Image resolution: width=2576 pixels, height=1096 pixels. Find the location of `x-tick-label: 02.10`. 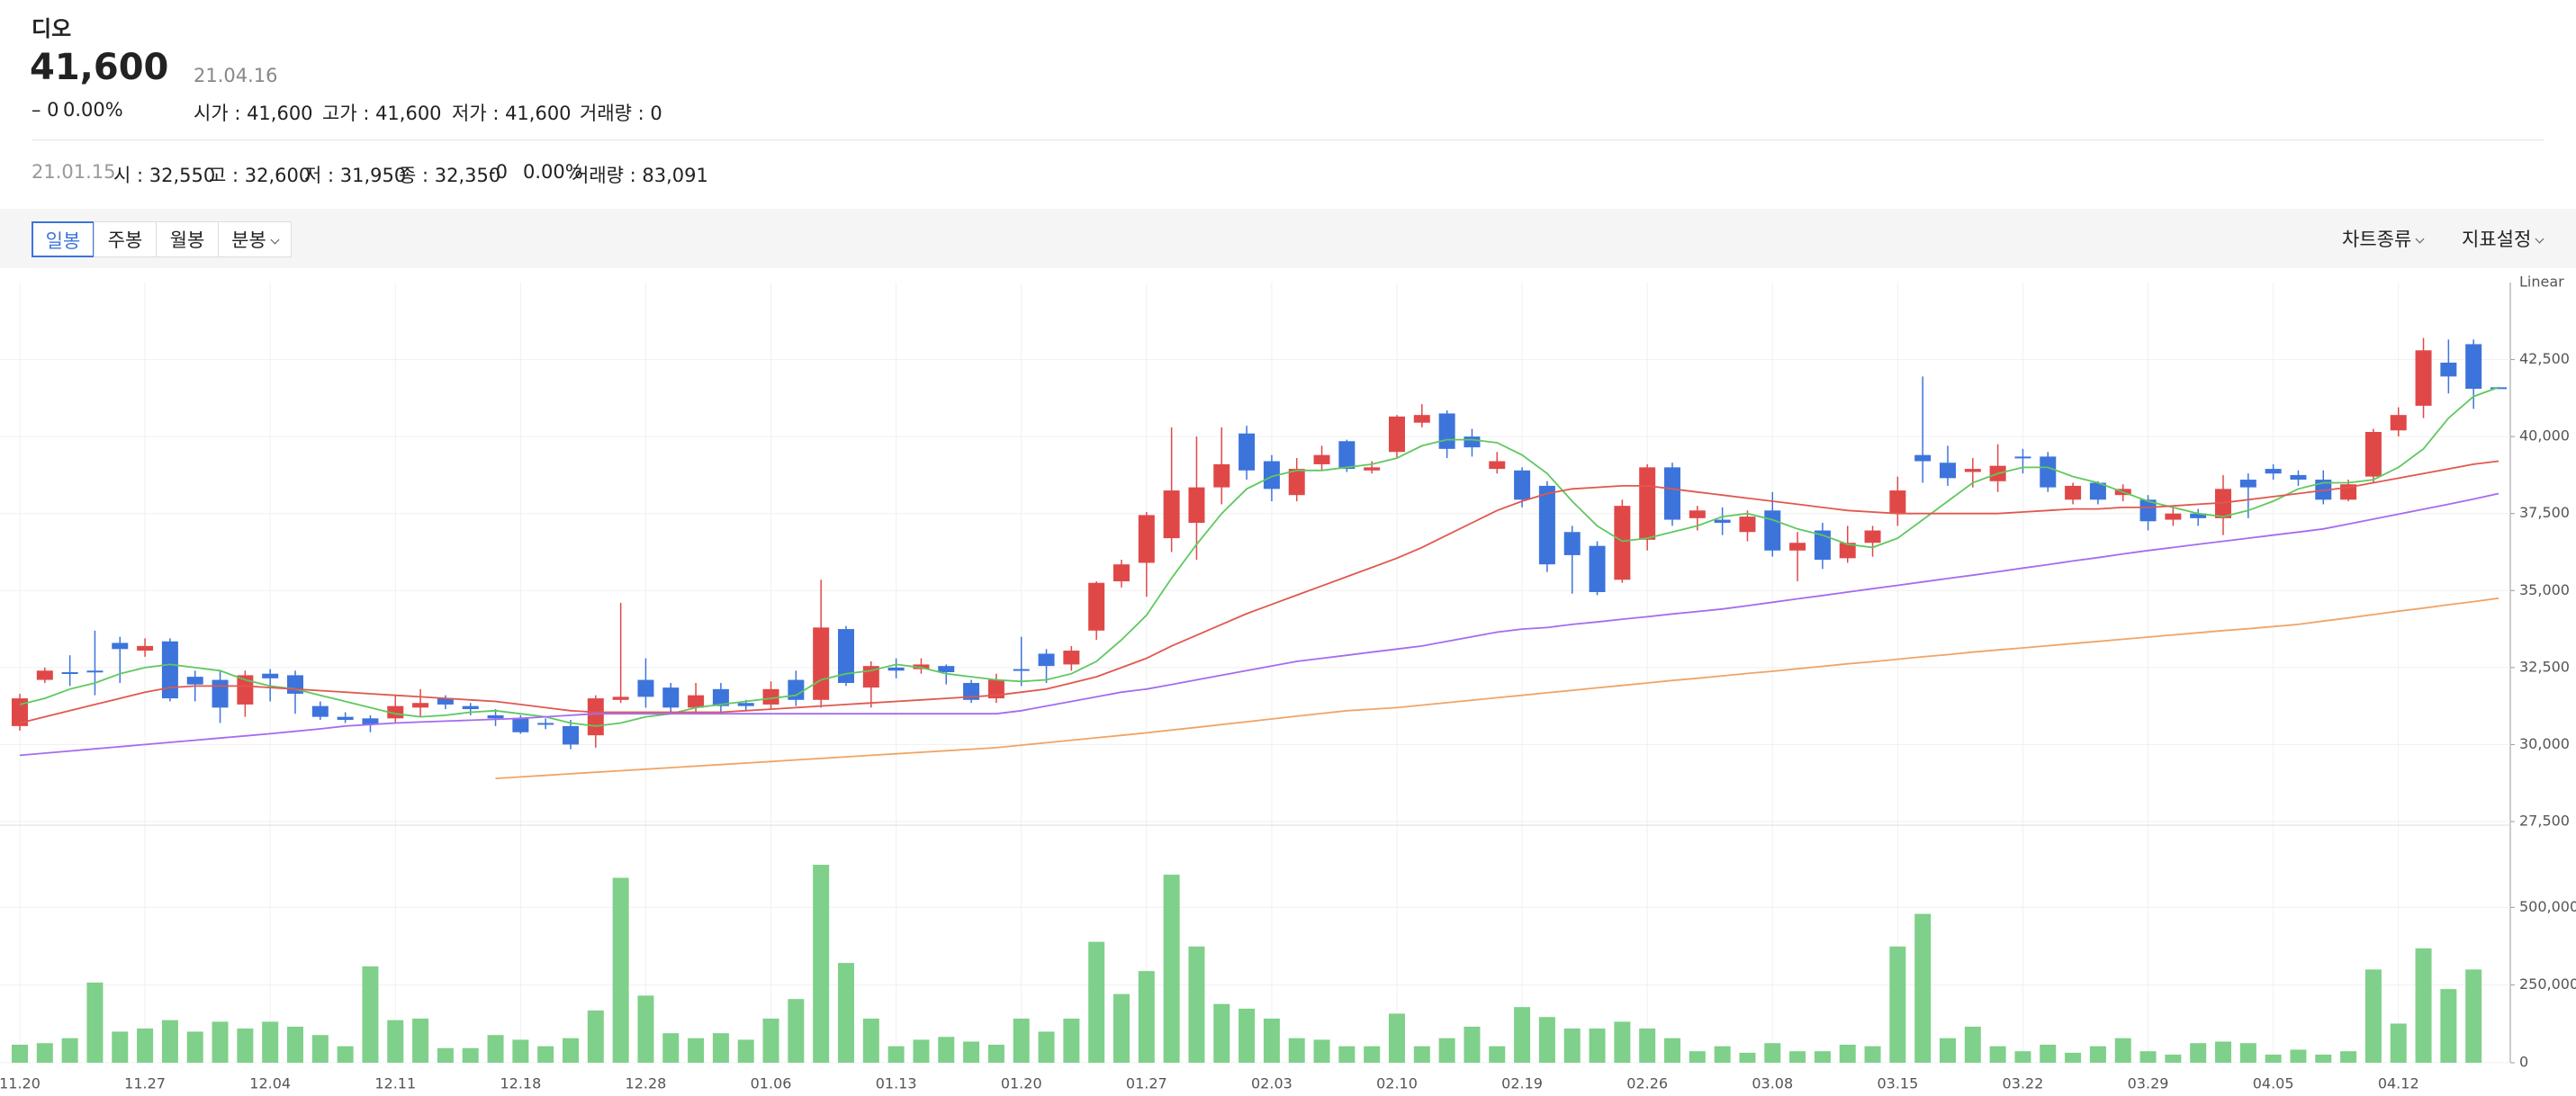

x-tick-label: 02.10 is located at coordinates (1397, 1083).